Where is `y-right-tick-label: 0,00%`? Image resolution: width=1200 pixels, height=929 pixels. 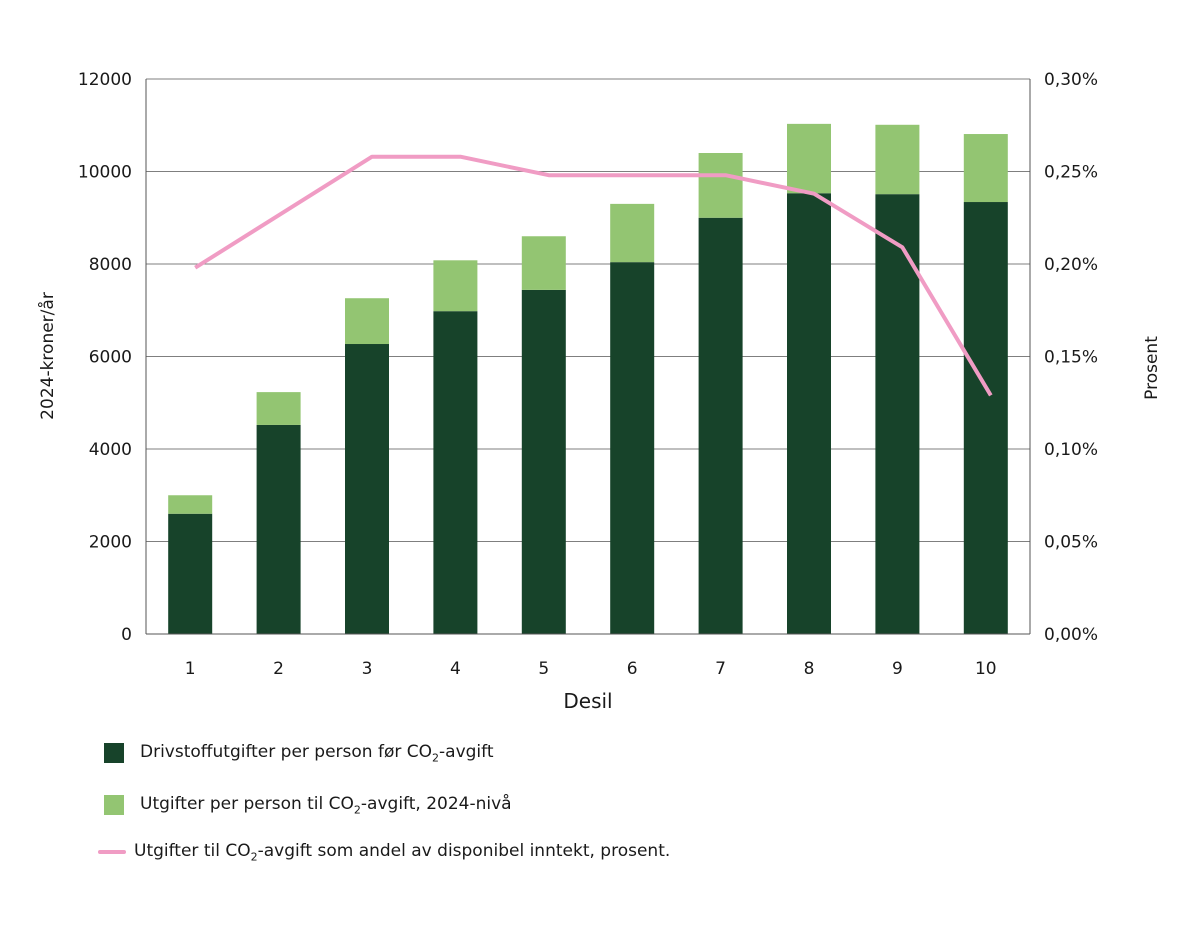
y-right-tick-label: 0,00% is located at coordinates (1071, 635).